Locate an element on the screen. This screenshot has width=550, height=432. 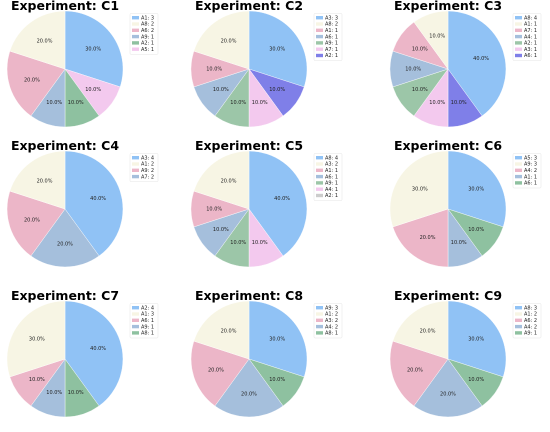
legend-entry: A4: 1 is located at coordinates (530, 37).